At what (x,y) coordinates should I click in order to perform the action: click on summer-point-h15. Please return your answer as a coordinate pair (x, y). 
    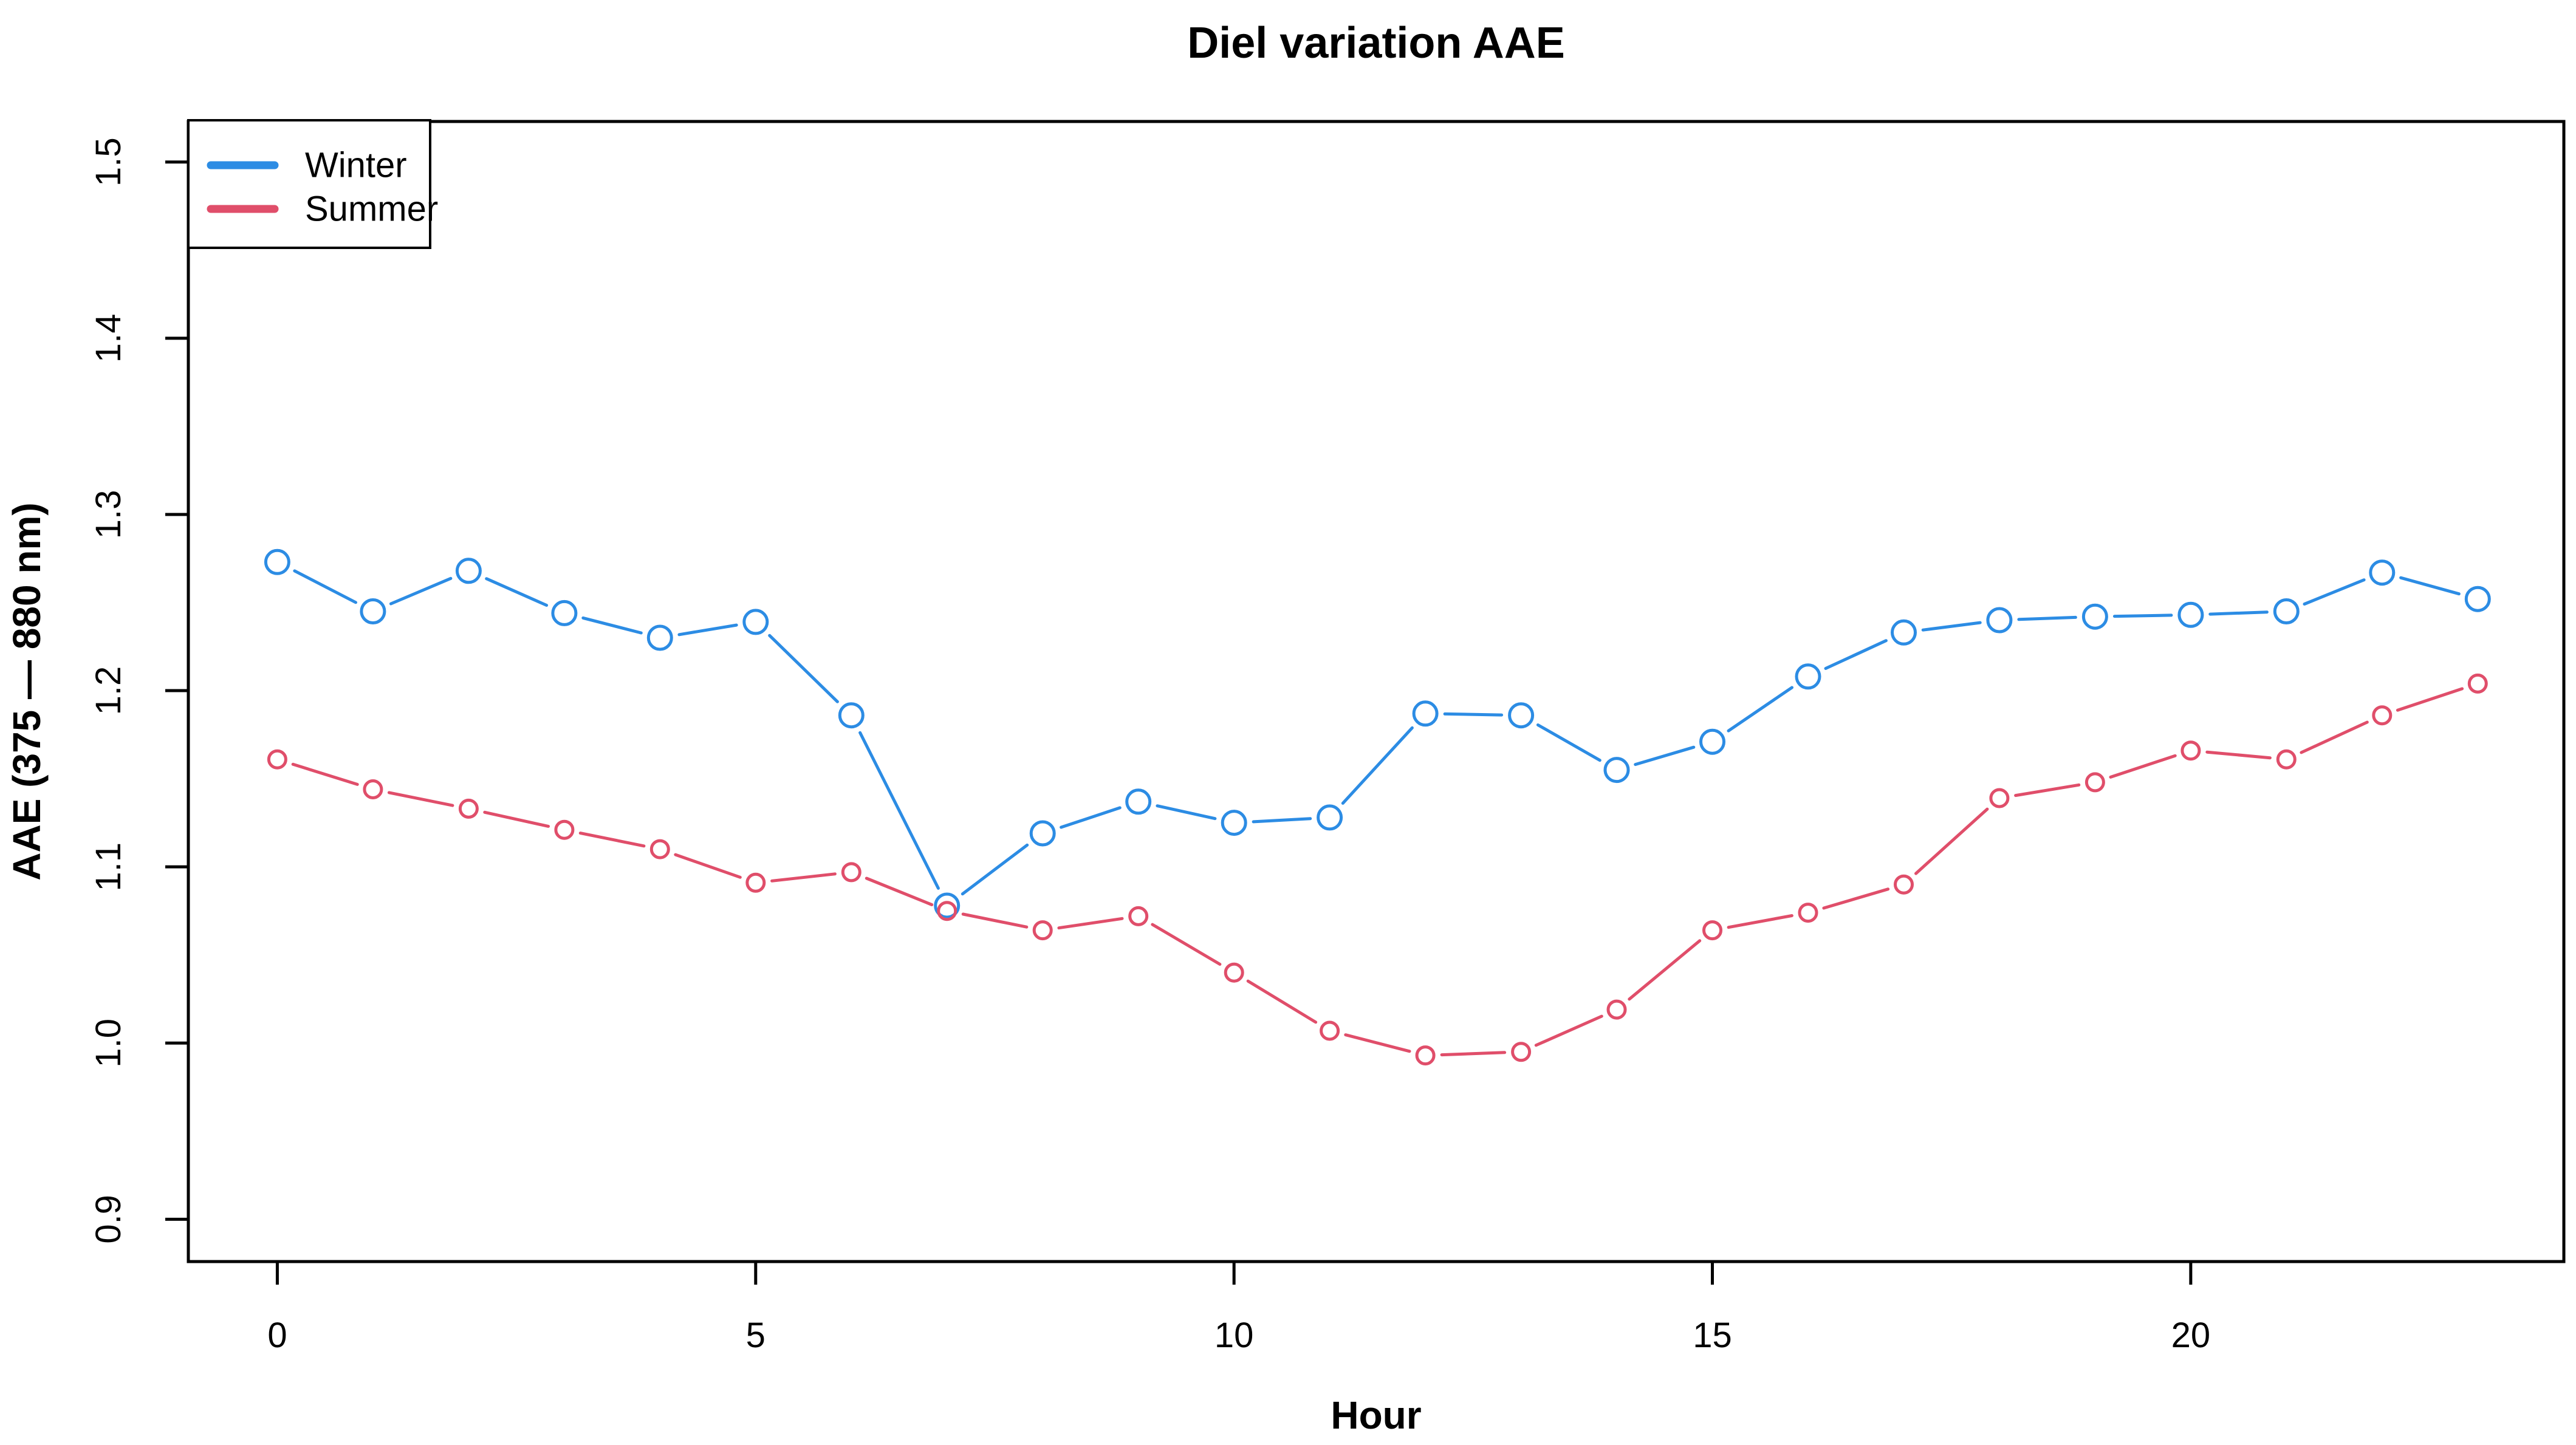
    Looking at the image, I should click on (1712, 930).